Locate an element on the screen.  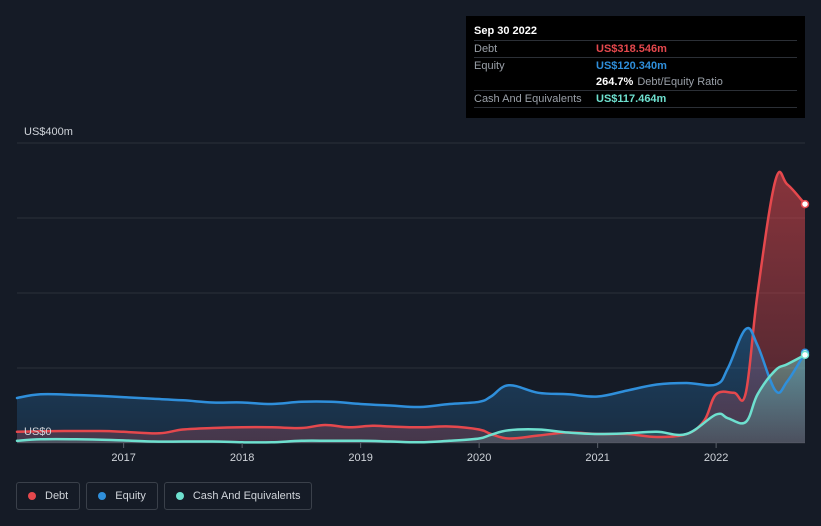
tooltip-cash-label: Cash And Equivalents is located at coordinates (528, 99).